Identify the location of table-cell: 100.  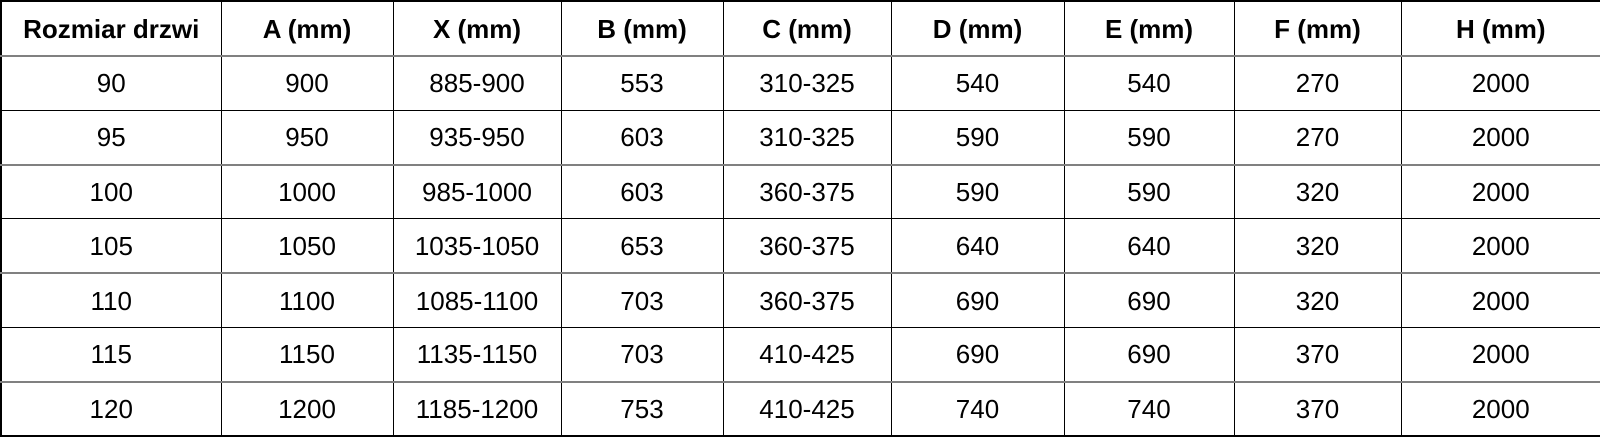
(111, 191).